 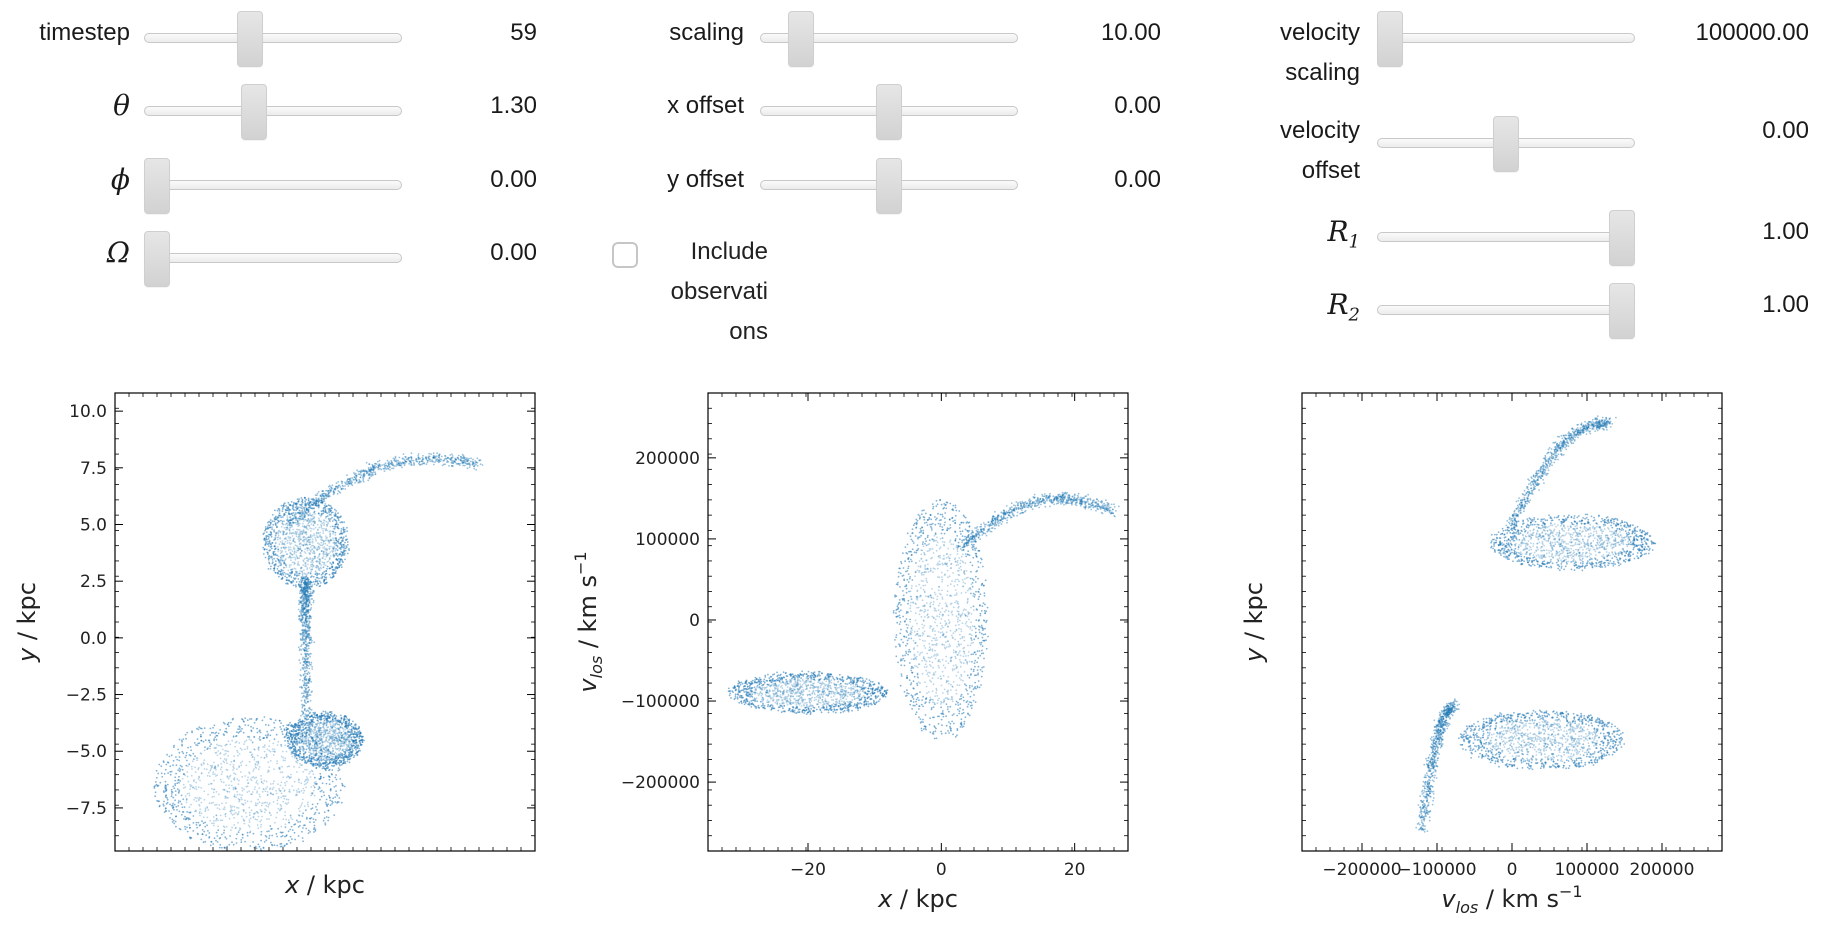 I want to click on slider-timestep-thumb, so click(x=249, y=39).